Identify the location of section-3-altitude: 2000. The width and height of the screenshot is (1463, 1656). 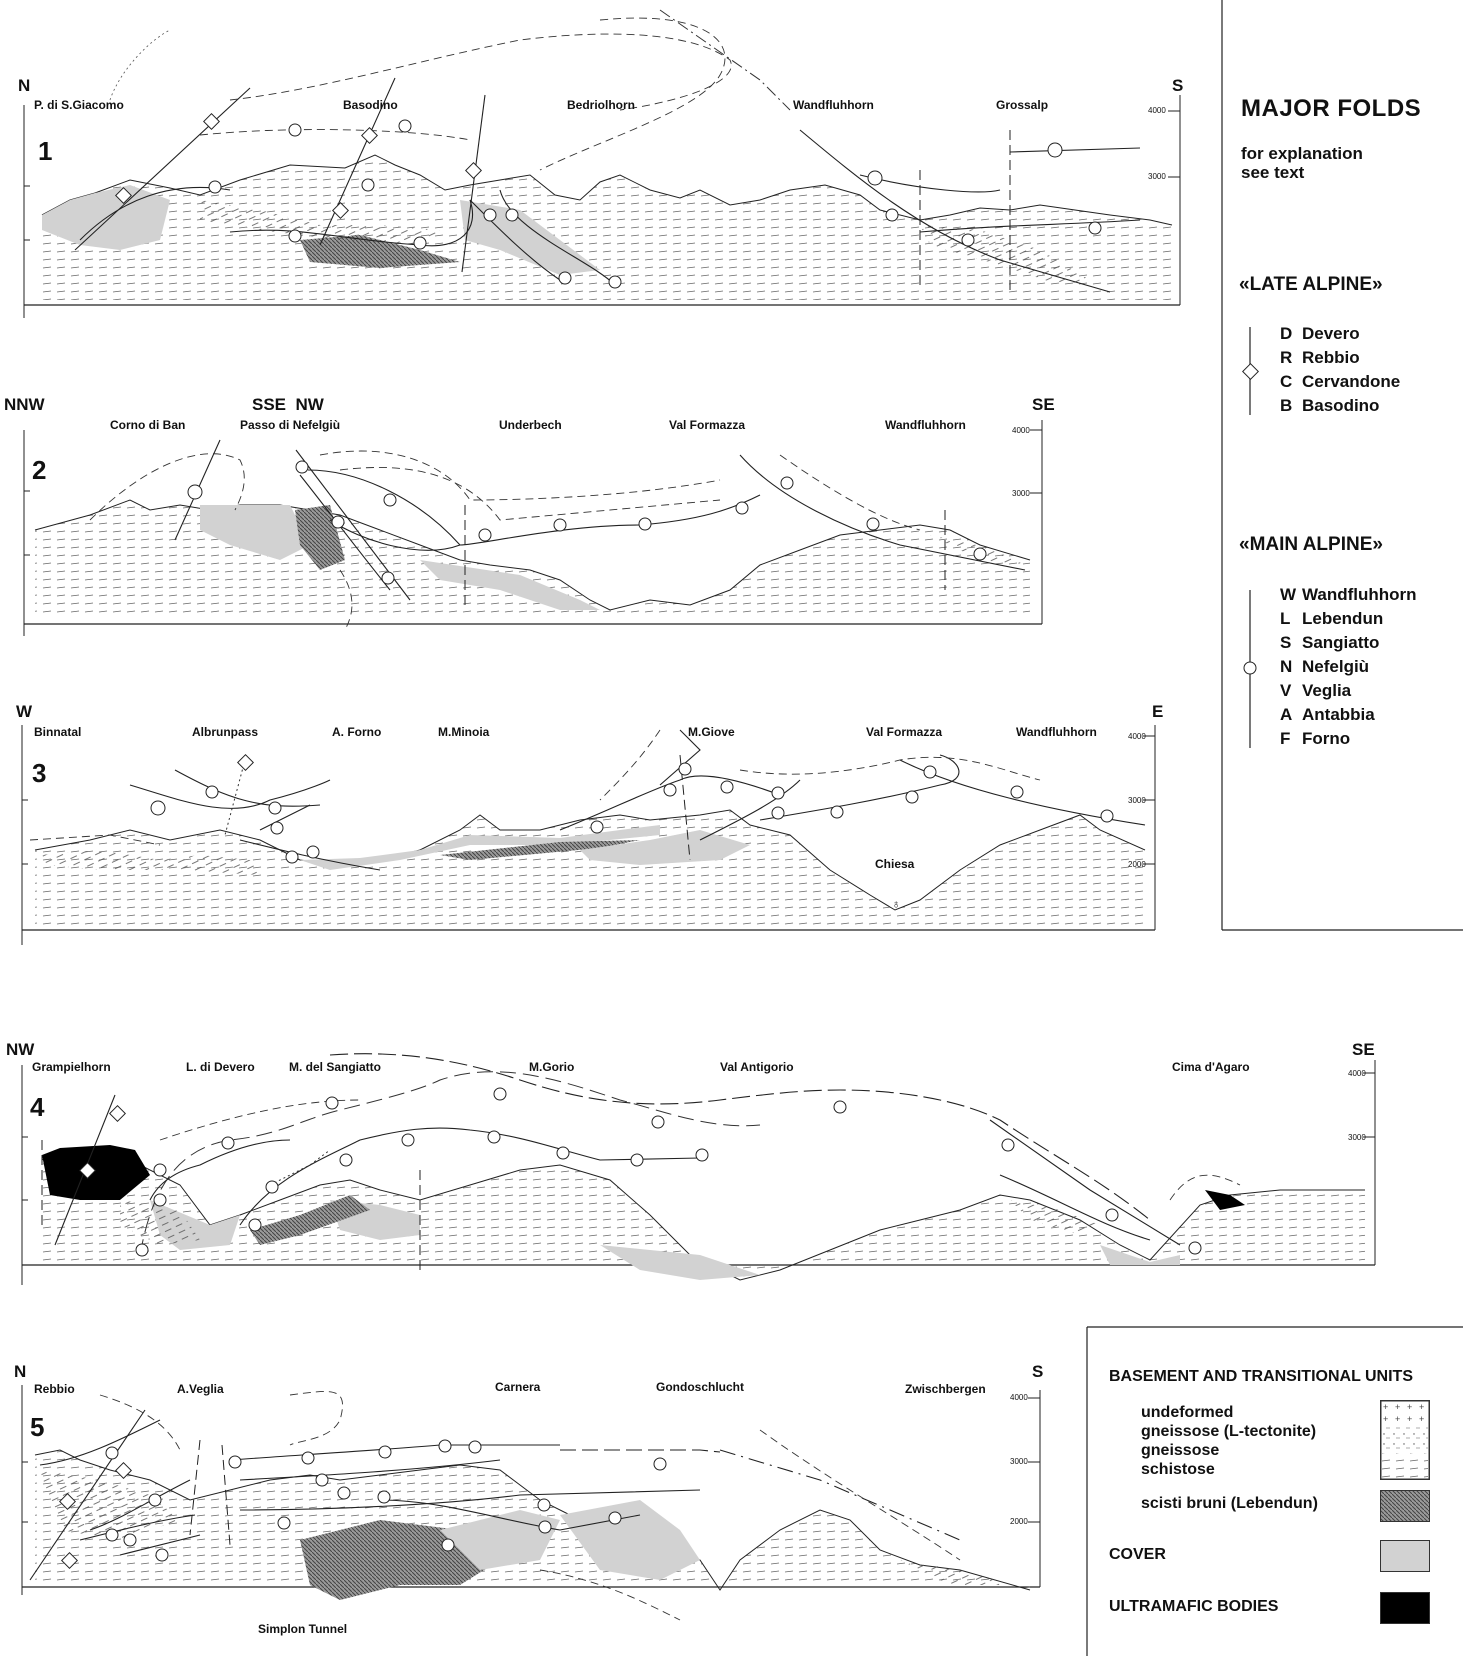
(1137, 864).